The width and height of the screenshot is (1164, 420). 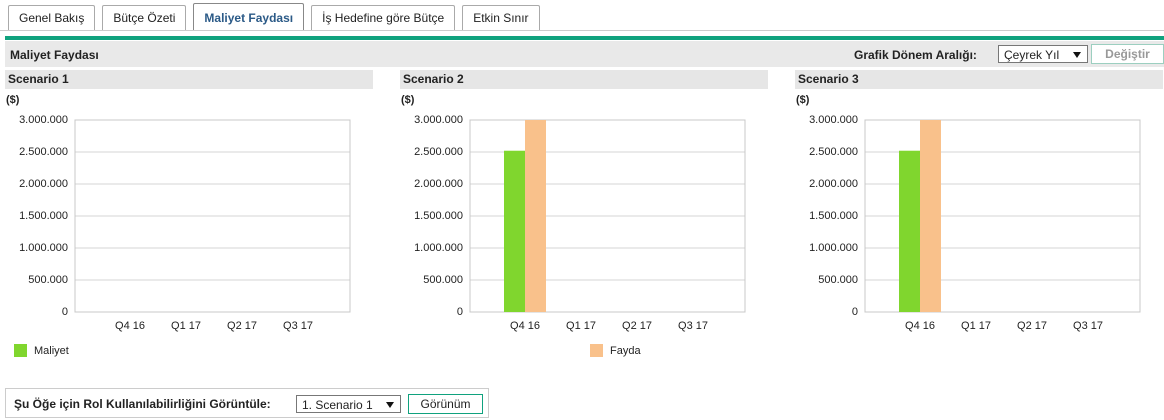 I want to click on tab: Etkin Sınır, so click(x=501, y=18).